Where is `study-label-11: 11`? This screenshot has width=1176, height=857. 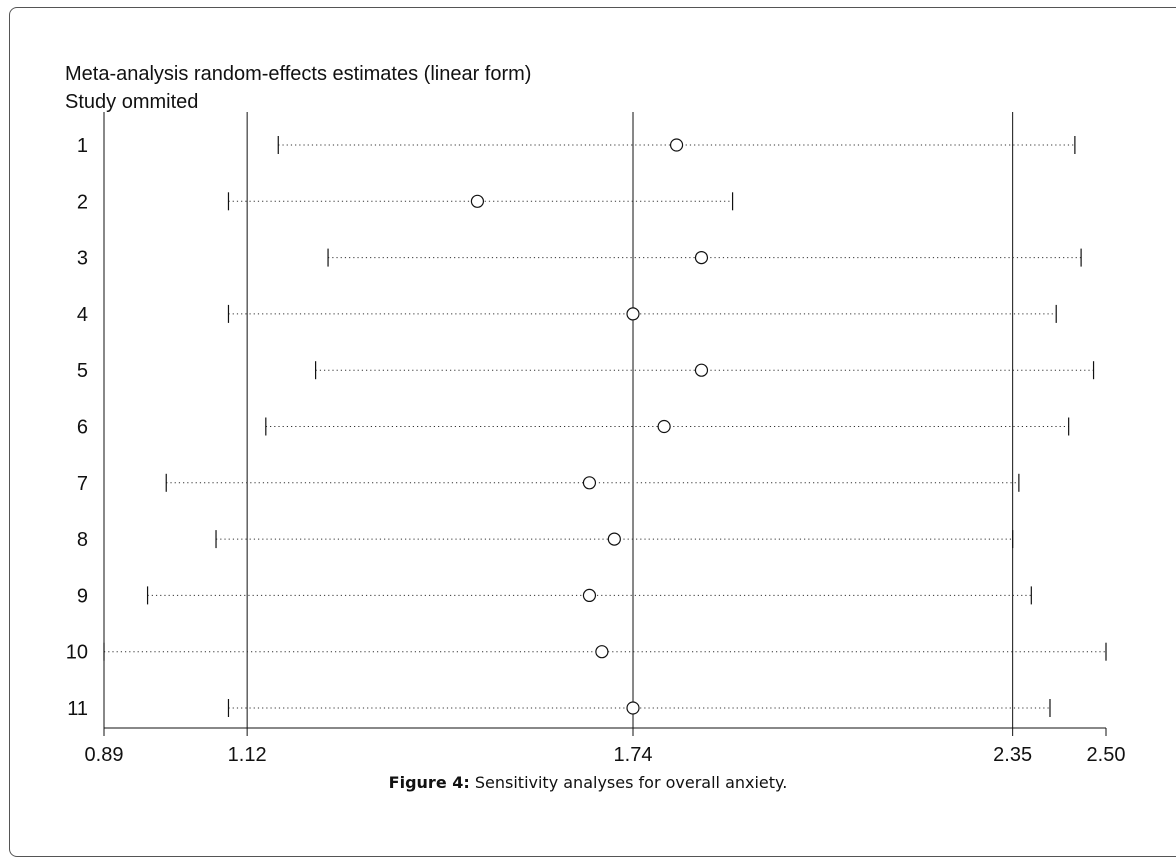 study-label-11: 11 is located at coordinates (77, 709).